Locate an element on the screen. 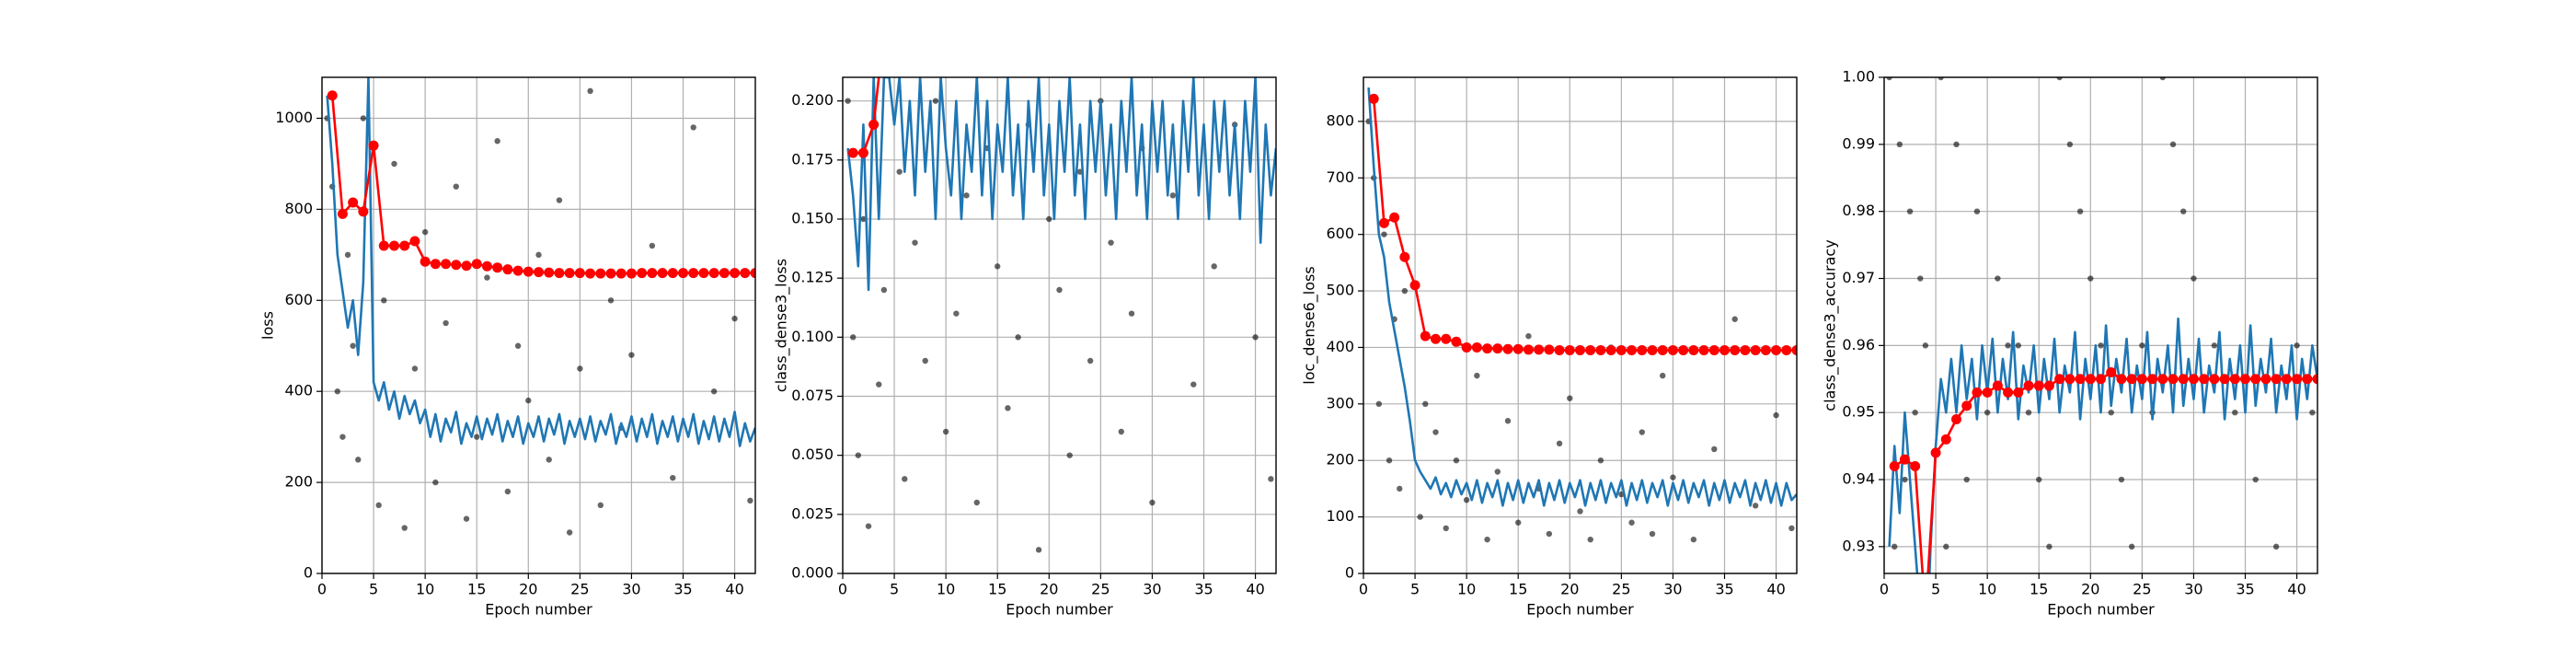 The image size is (2576, 648). plot-area is located at coordinates (539, 306).